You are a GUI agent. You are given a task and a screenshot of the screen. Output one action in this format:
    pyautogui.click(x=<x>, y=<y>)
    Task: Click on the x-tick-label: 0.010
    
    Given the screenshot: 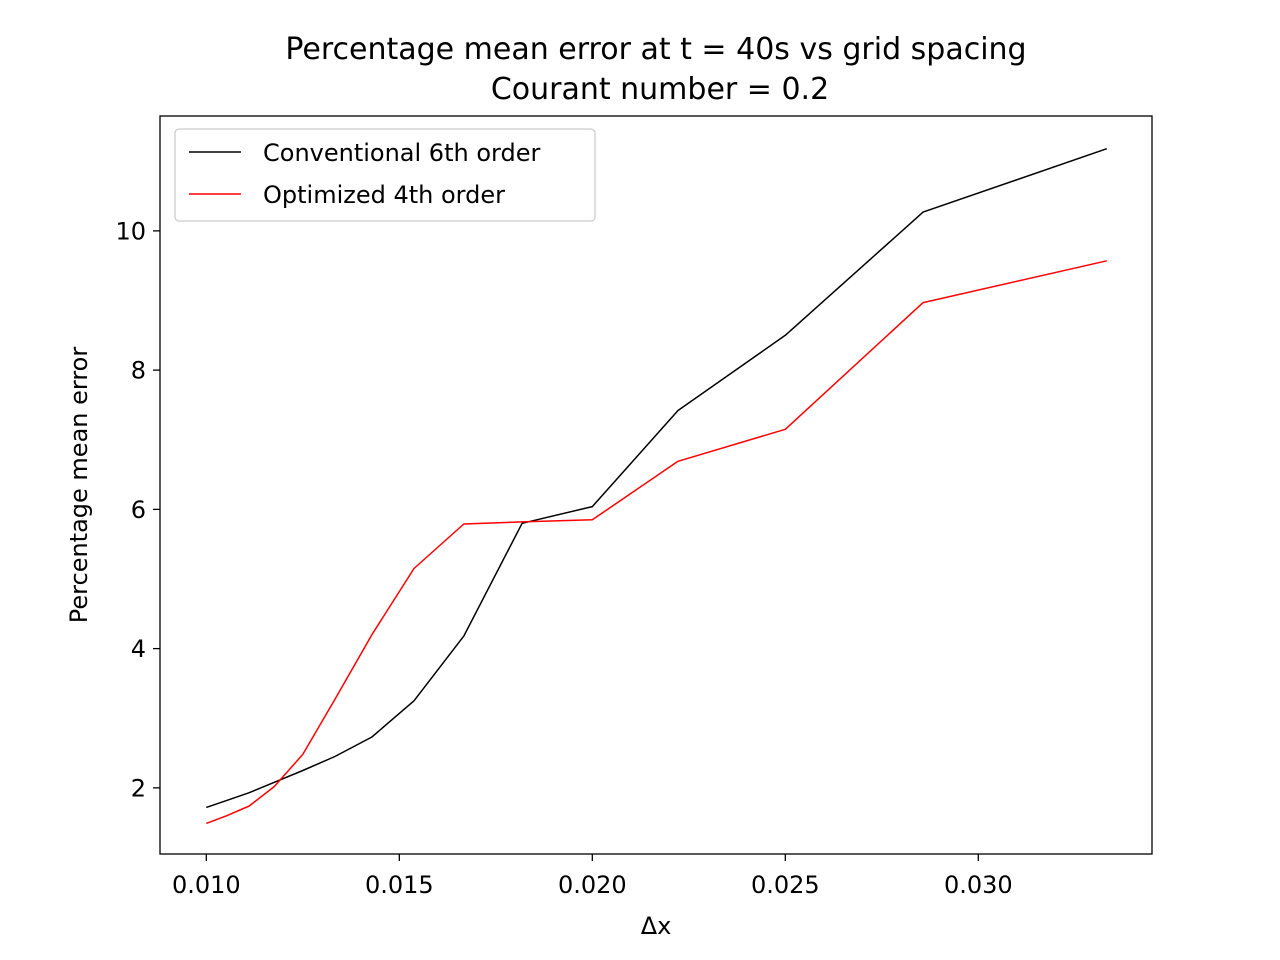 What is the action you would take?
    pyautogui.click(x=206, y=885)
    